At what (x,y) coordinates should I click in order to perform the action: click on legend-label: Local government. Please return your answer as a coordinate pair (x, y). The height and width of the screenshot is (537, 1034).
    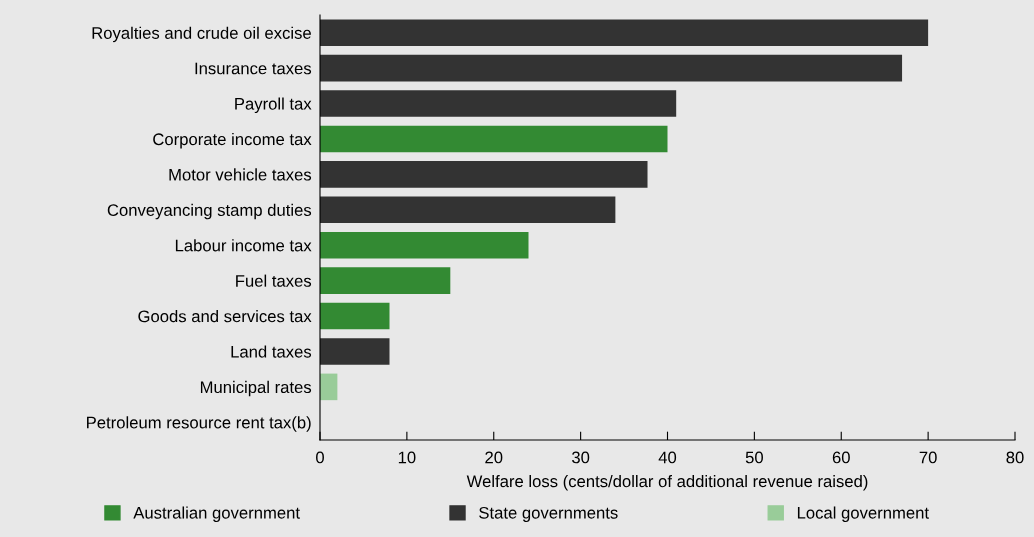
    Looking at the image, I should click on (863, 514).